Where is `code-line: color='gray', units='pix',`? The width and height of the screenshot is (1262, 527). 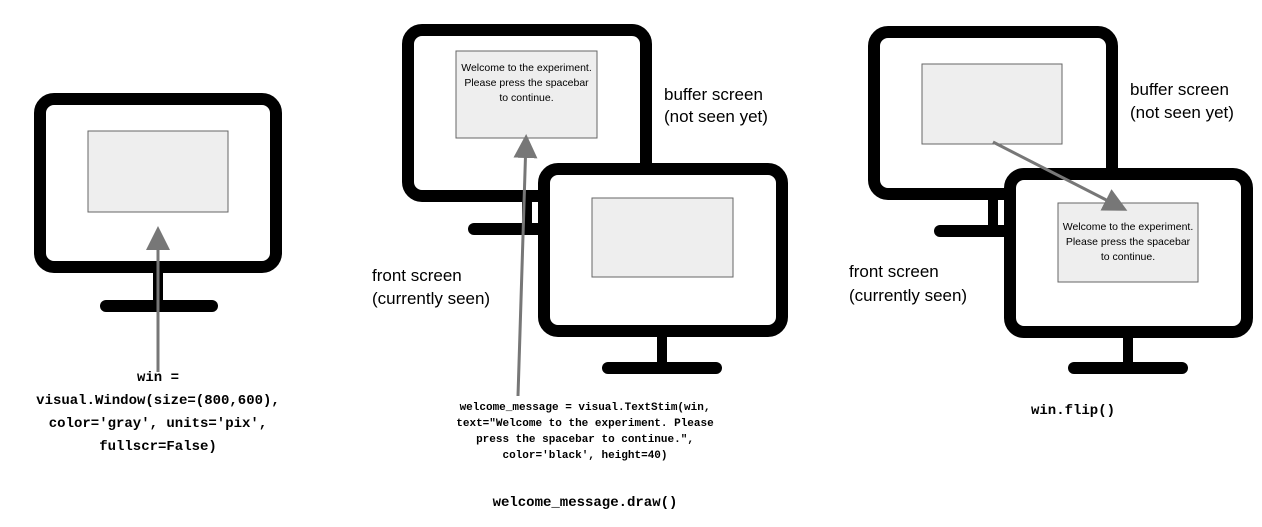
code-line: color='gray', units='pix', is located at coordinates (158, 424).